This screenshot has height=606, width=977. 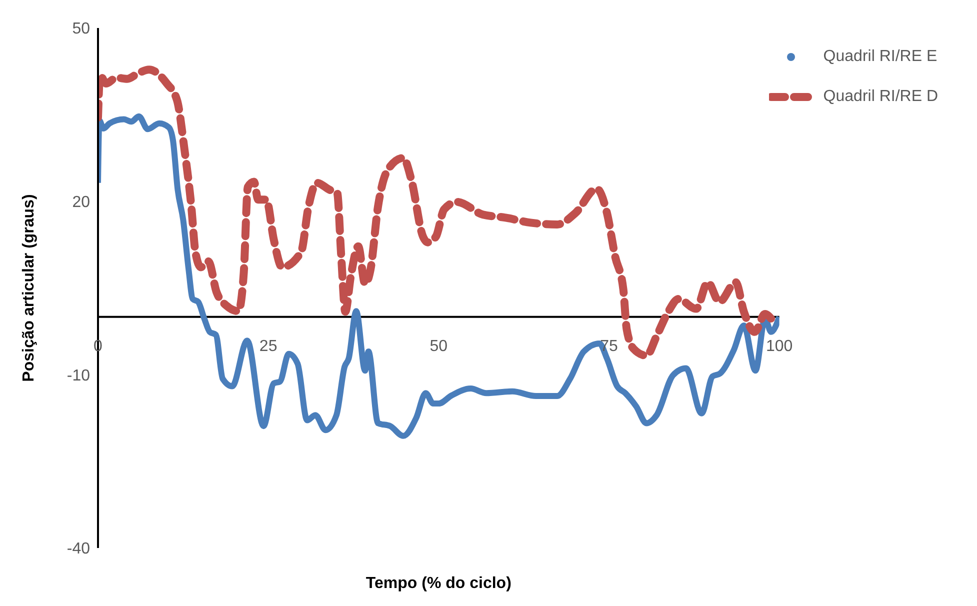 I want to click on y-axis-title: Posição articular (graus), so click(x=29, y=288).